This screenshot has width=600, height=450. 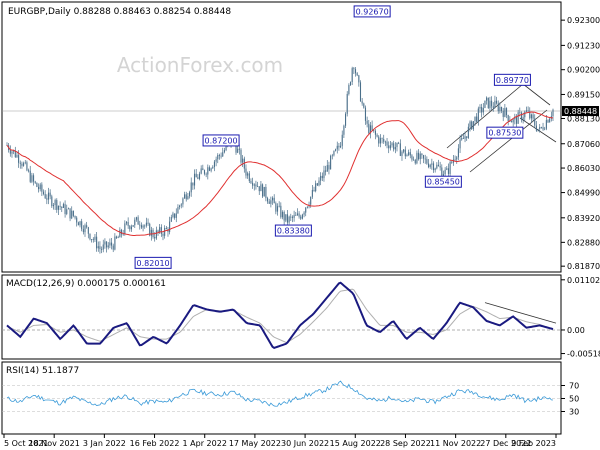 What do you see at coordinates (280, 315) in the screenshot?
I see `macd-main-line` at bounding box center [280, 315].